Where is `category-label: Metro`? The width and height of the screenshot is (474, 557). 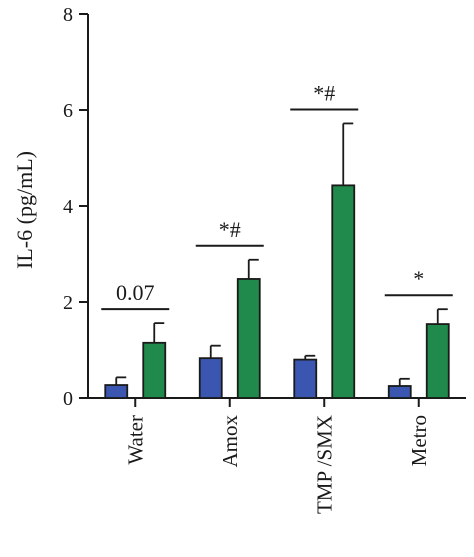 category-label: Metro is located at coordinates (419, 440).